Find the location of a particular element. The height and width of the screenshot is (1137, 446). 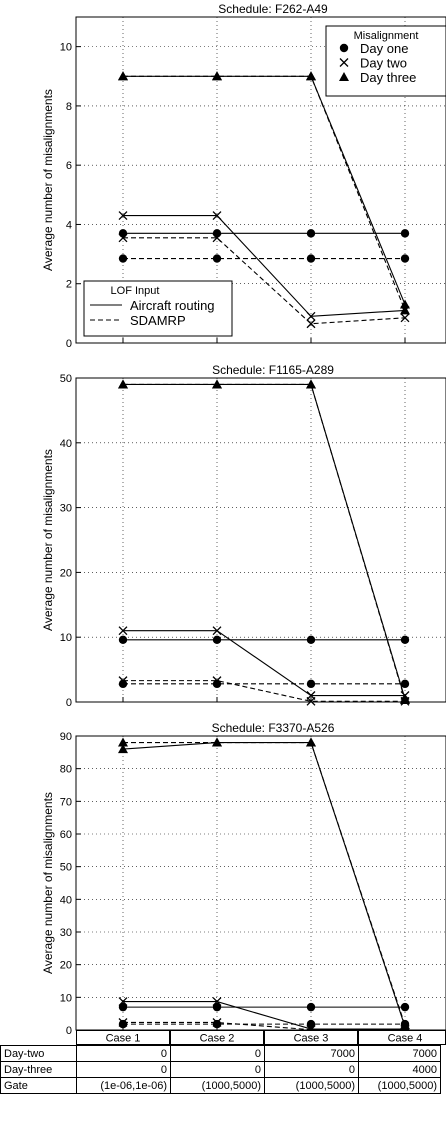

y-tick-label: 0 is located at coordinates (69, 703).